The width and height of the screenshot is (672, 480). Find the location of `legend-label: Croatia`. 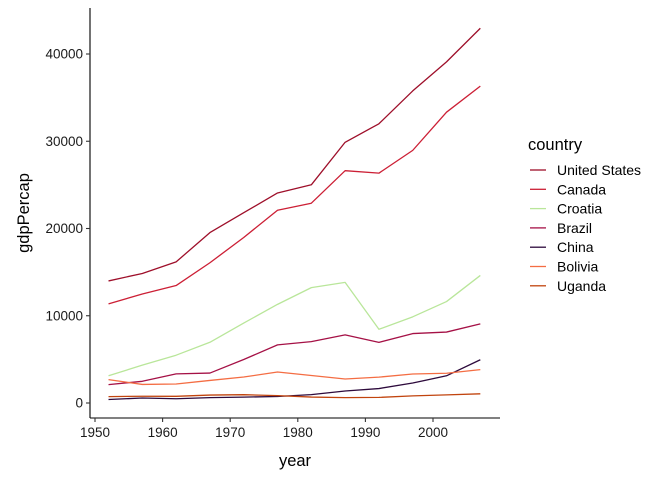

legend-label: Croatia is located at coordinates (579, 209).